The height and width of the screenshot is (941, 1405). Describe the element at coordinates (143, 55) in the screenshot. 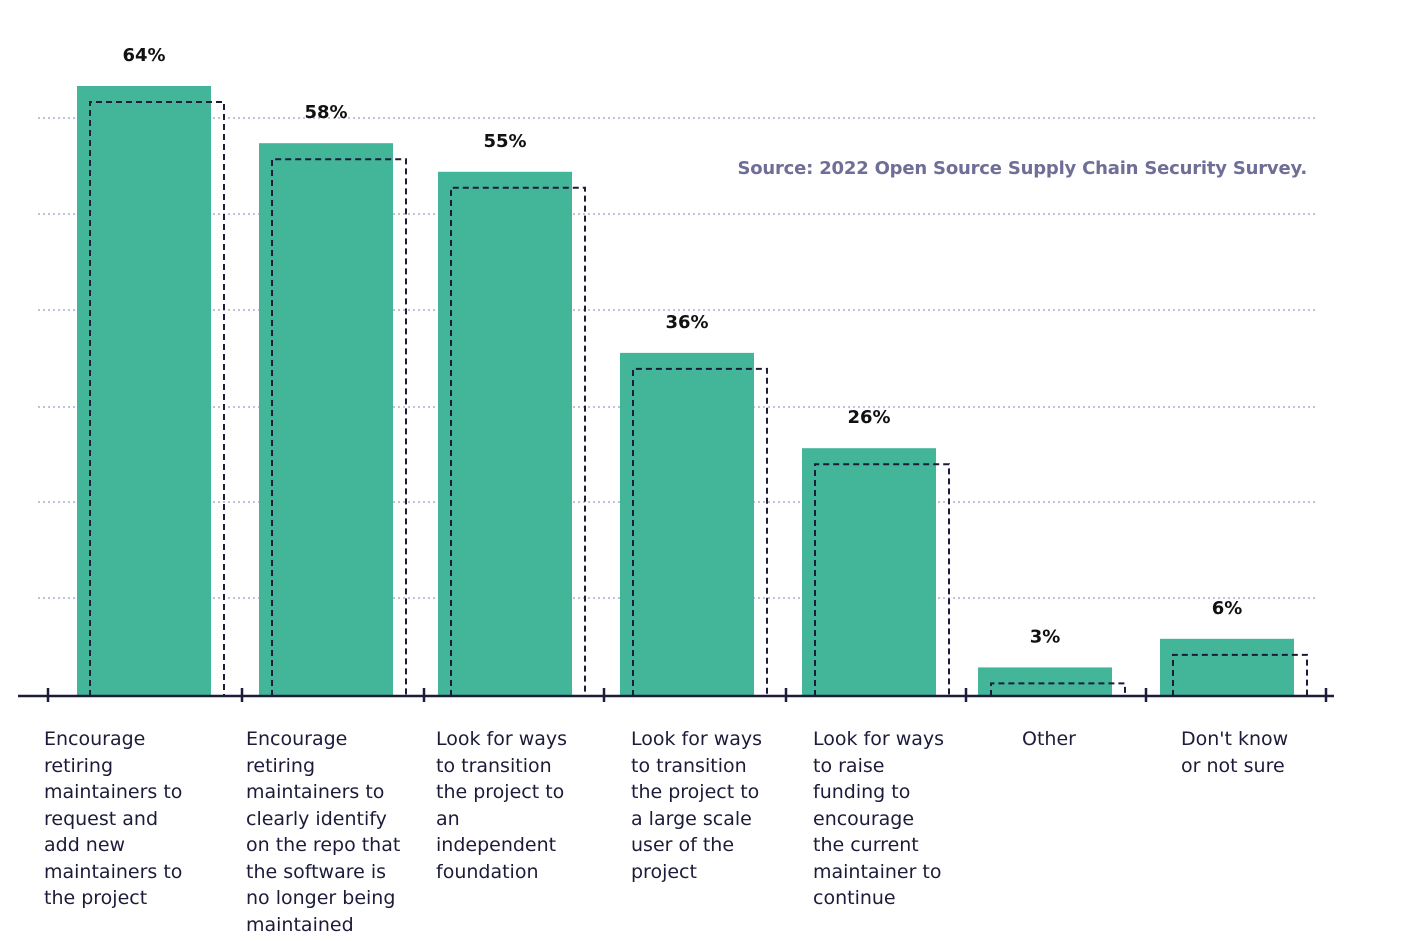

I see `data-label: 64%` at that location.